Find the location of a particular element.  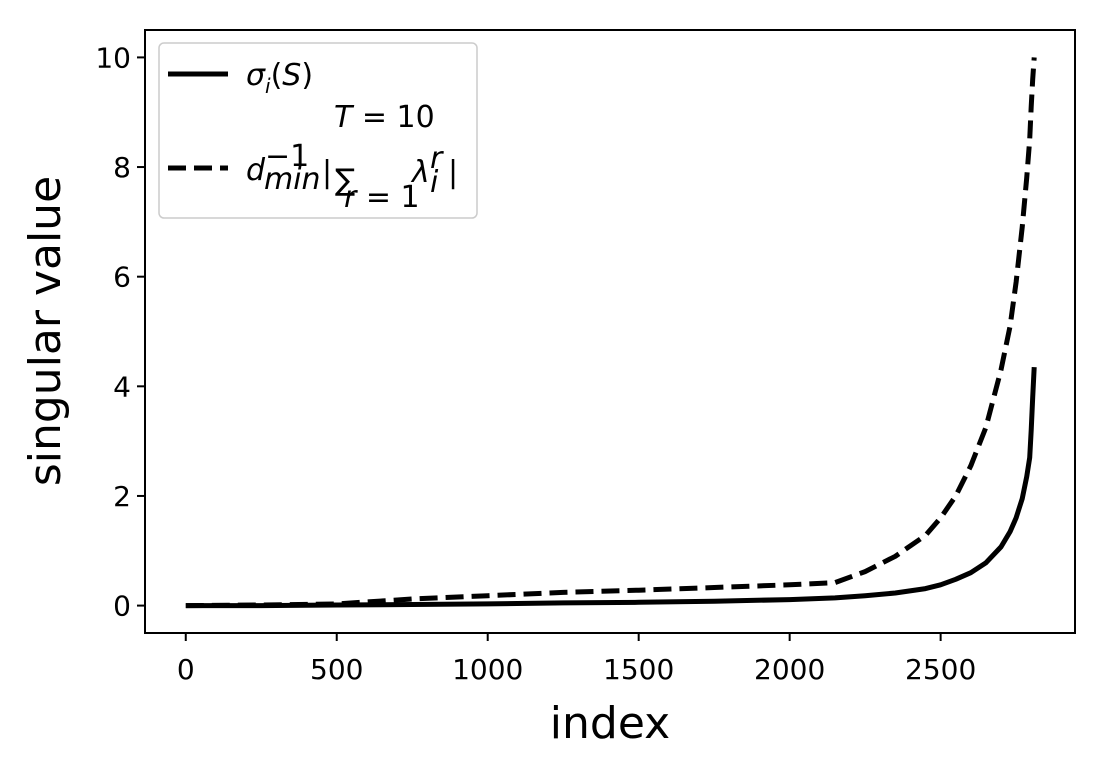

y-tick-label: 0 is located at coordinates (122, 606).